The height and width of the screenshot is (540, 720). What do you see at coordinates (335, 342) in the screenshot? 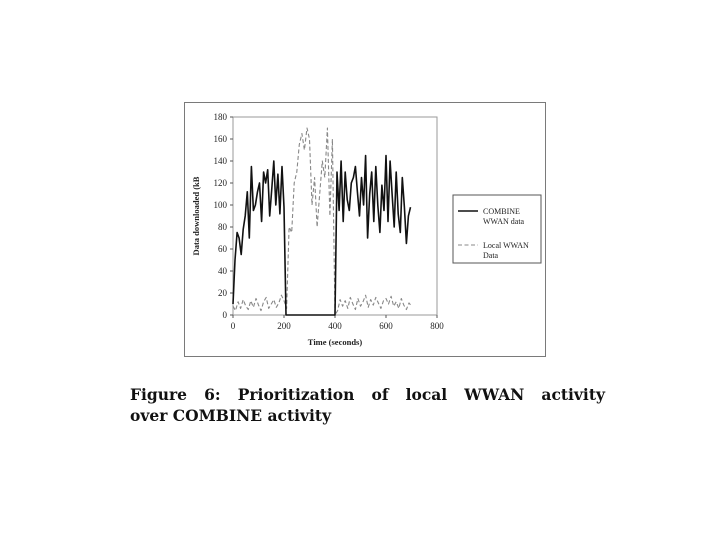
I see `x-axis-label: Time (seconds)` at bounding box center [335, 342].